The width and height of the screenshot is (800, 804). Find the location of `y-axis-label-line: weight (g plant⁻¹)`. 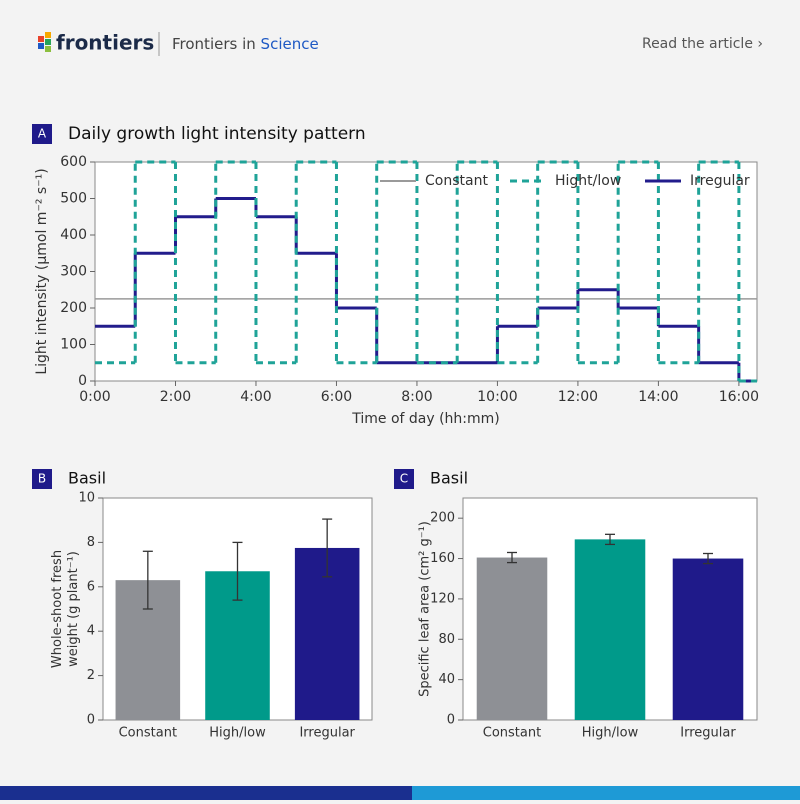

y-axis-label-line: weight (g plant⁻¹) is located at coordinates (73, 609).